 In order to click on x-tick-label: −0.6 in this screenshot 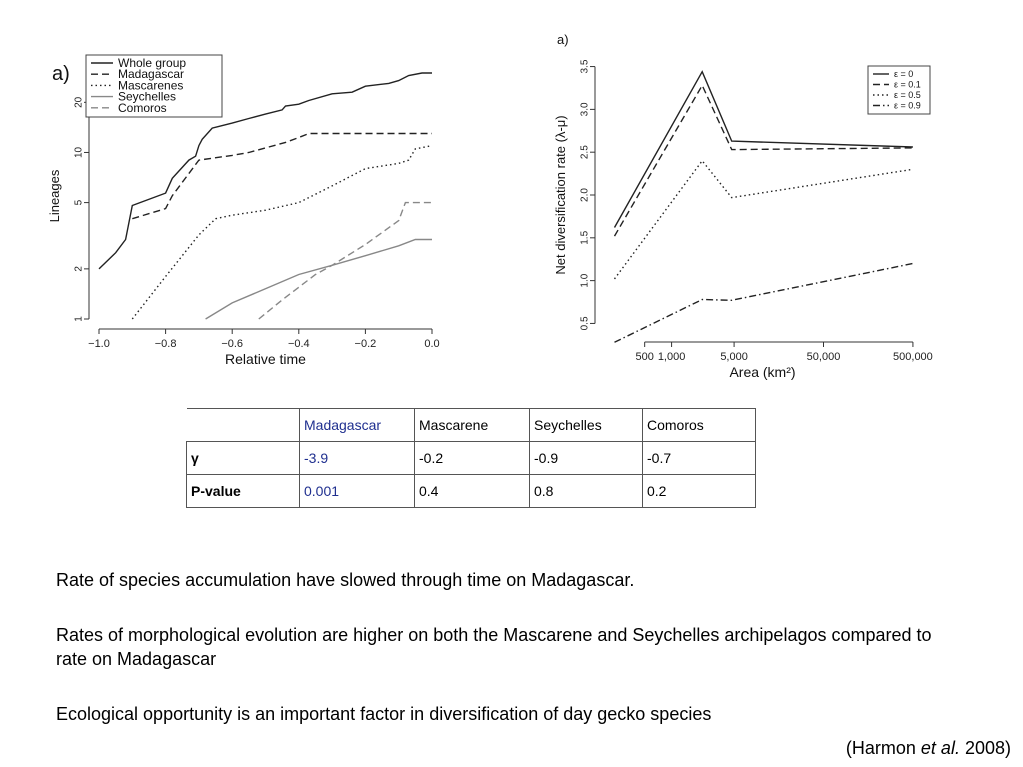, I will do `click(232, 344)`.